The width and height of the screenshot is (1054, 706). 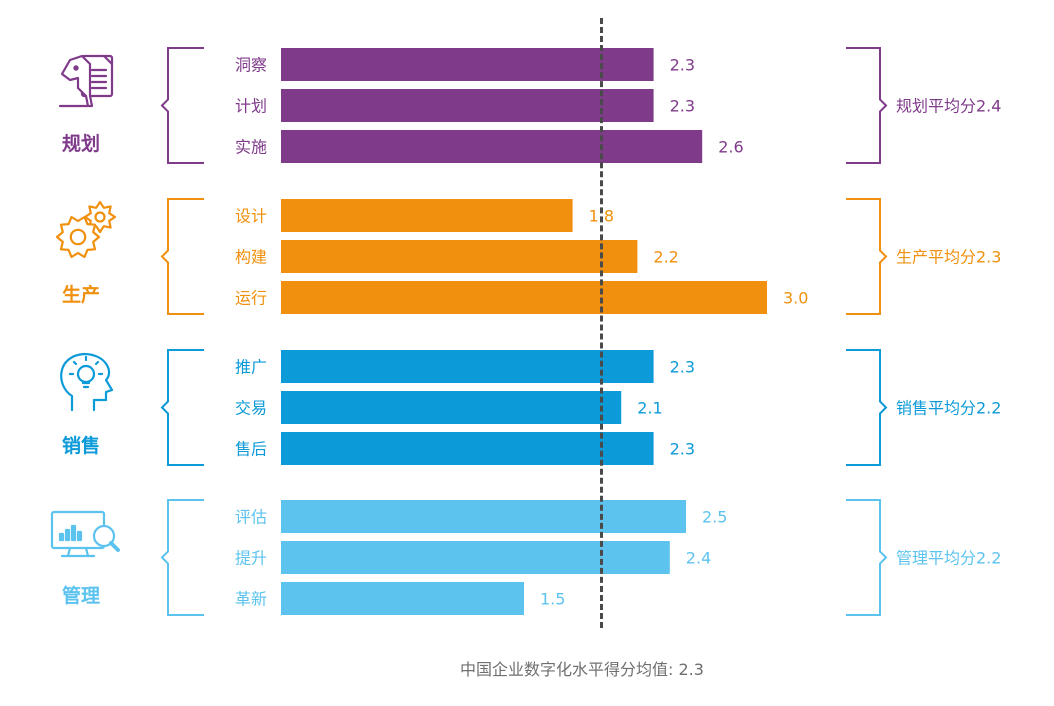 What do you see at coordinates (251, 408) in the screenshot?
I see `category-label: 交易` at bounding box center [251, 408].